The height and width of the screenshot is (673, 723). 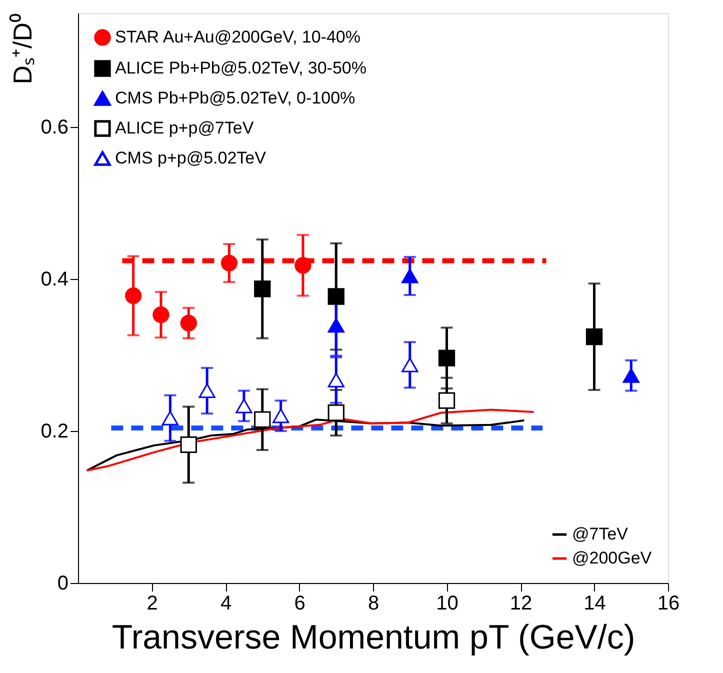 I want to click on y-tick-label: 0.2, so click(x=54, y=431).